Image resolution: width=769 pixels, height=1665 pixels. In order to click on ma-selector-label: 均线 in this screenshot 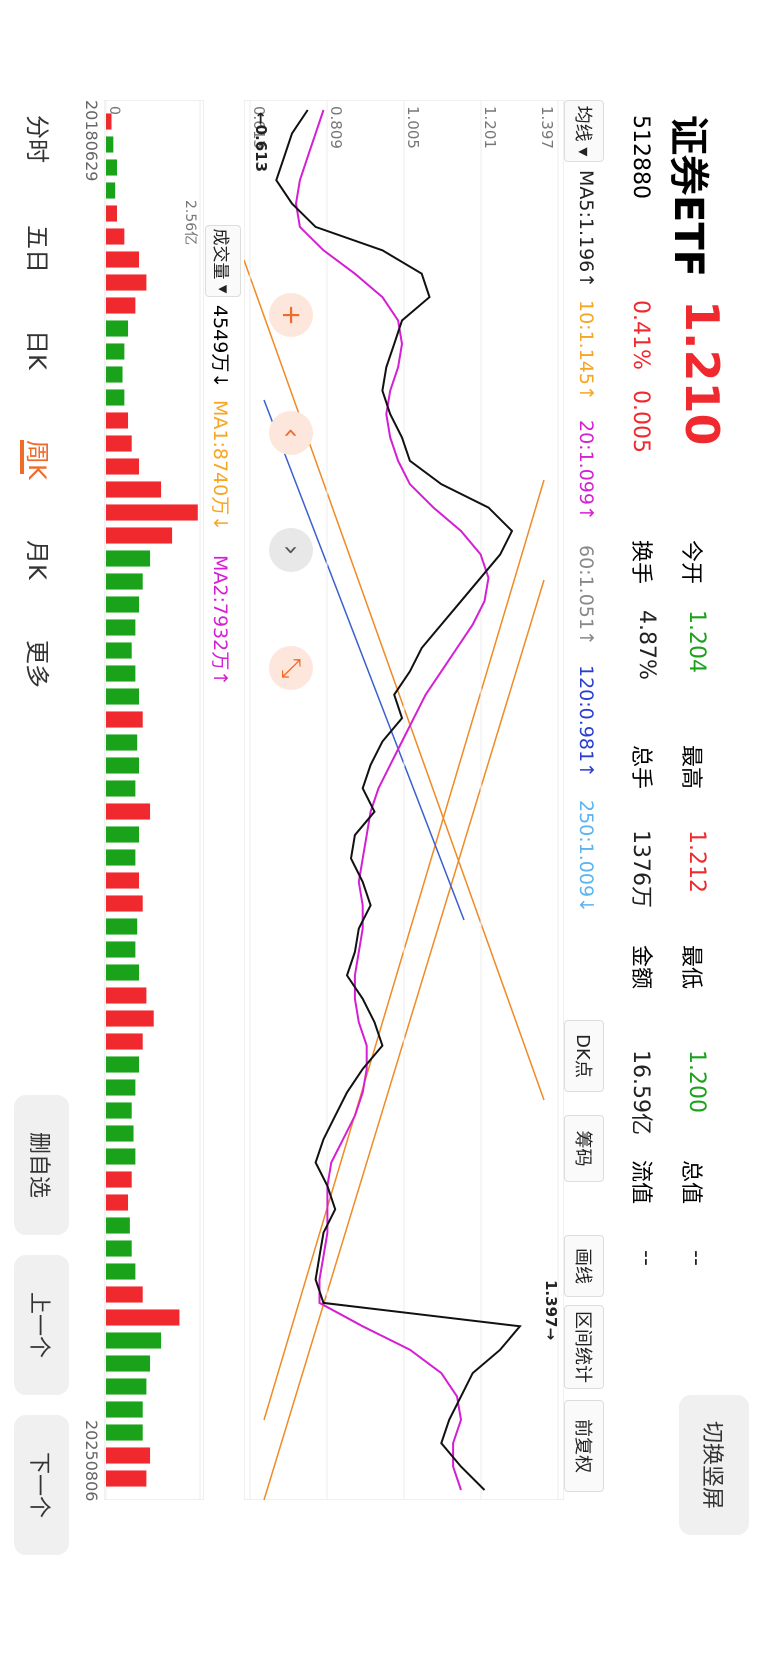, I will do `click(582, 123)`.